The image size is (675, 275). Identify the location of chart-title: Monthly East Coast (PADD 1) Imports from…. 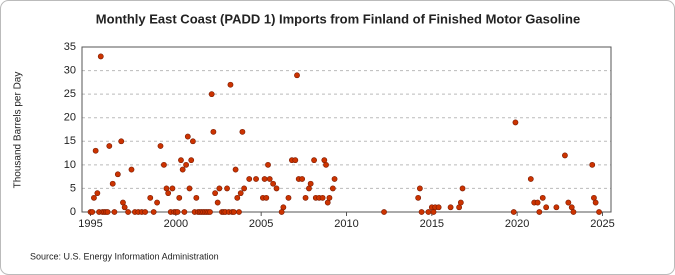
(338, 18).